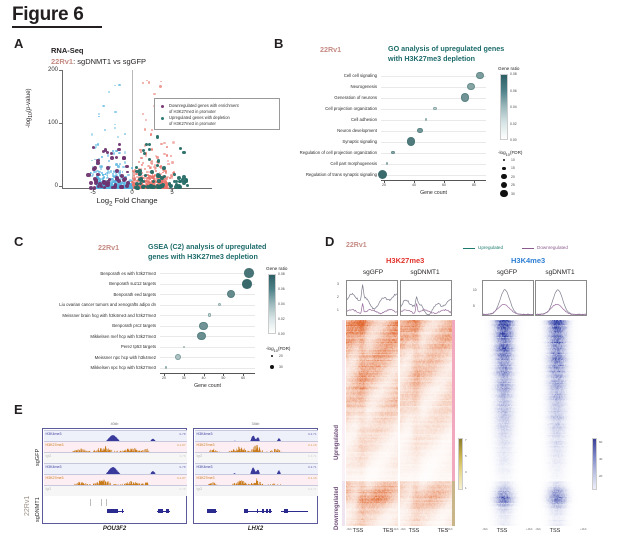  What do you see at coordinates (18, 409) in the screenshot?
I see `panel-letter-e: E` at bounding box center [18, 409].